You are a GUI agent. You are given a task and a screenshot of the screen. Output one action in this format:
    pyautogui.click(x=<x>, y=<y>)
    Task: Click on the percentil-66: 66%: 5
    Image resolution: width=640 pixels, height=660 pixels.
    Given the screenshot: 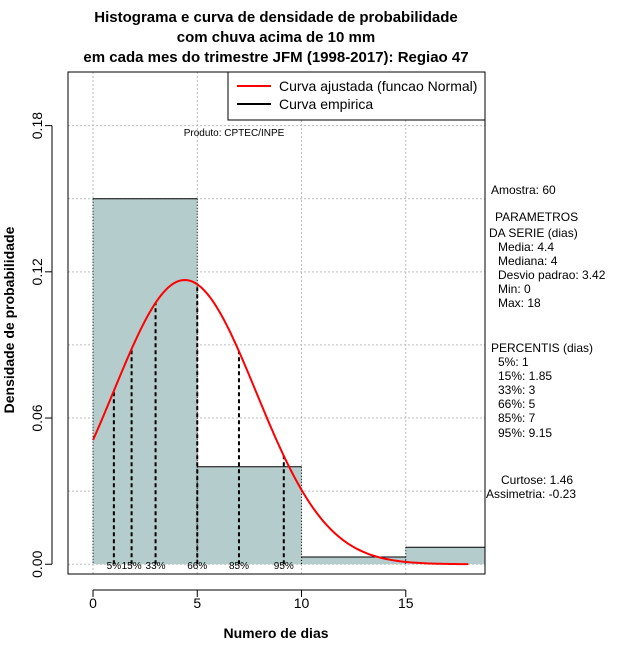 What is the action you would take?
    pyautogui.click(x=517, y=404)
    